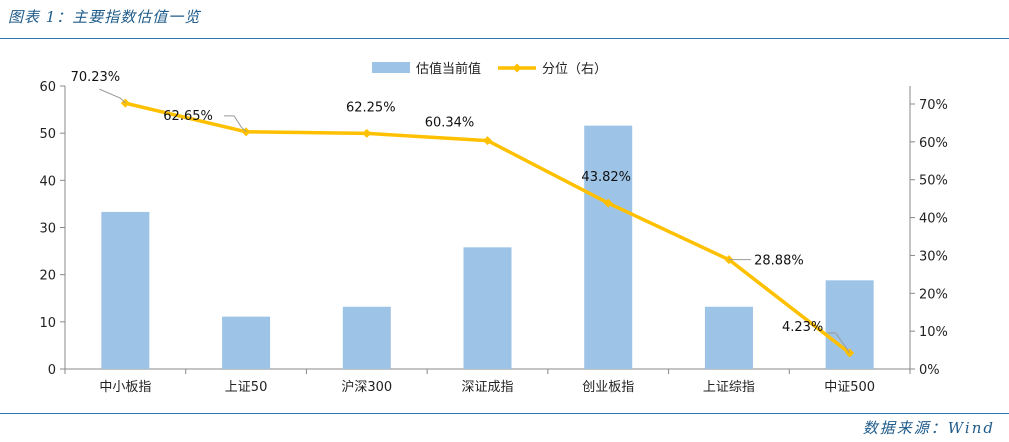 This screenshot has height=442, width=1009. I want to click on left-tick-label: 40, so click(47, 181).